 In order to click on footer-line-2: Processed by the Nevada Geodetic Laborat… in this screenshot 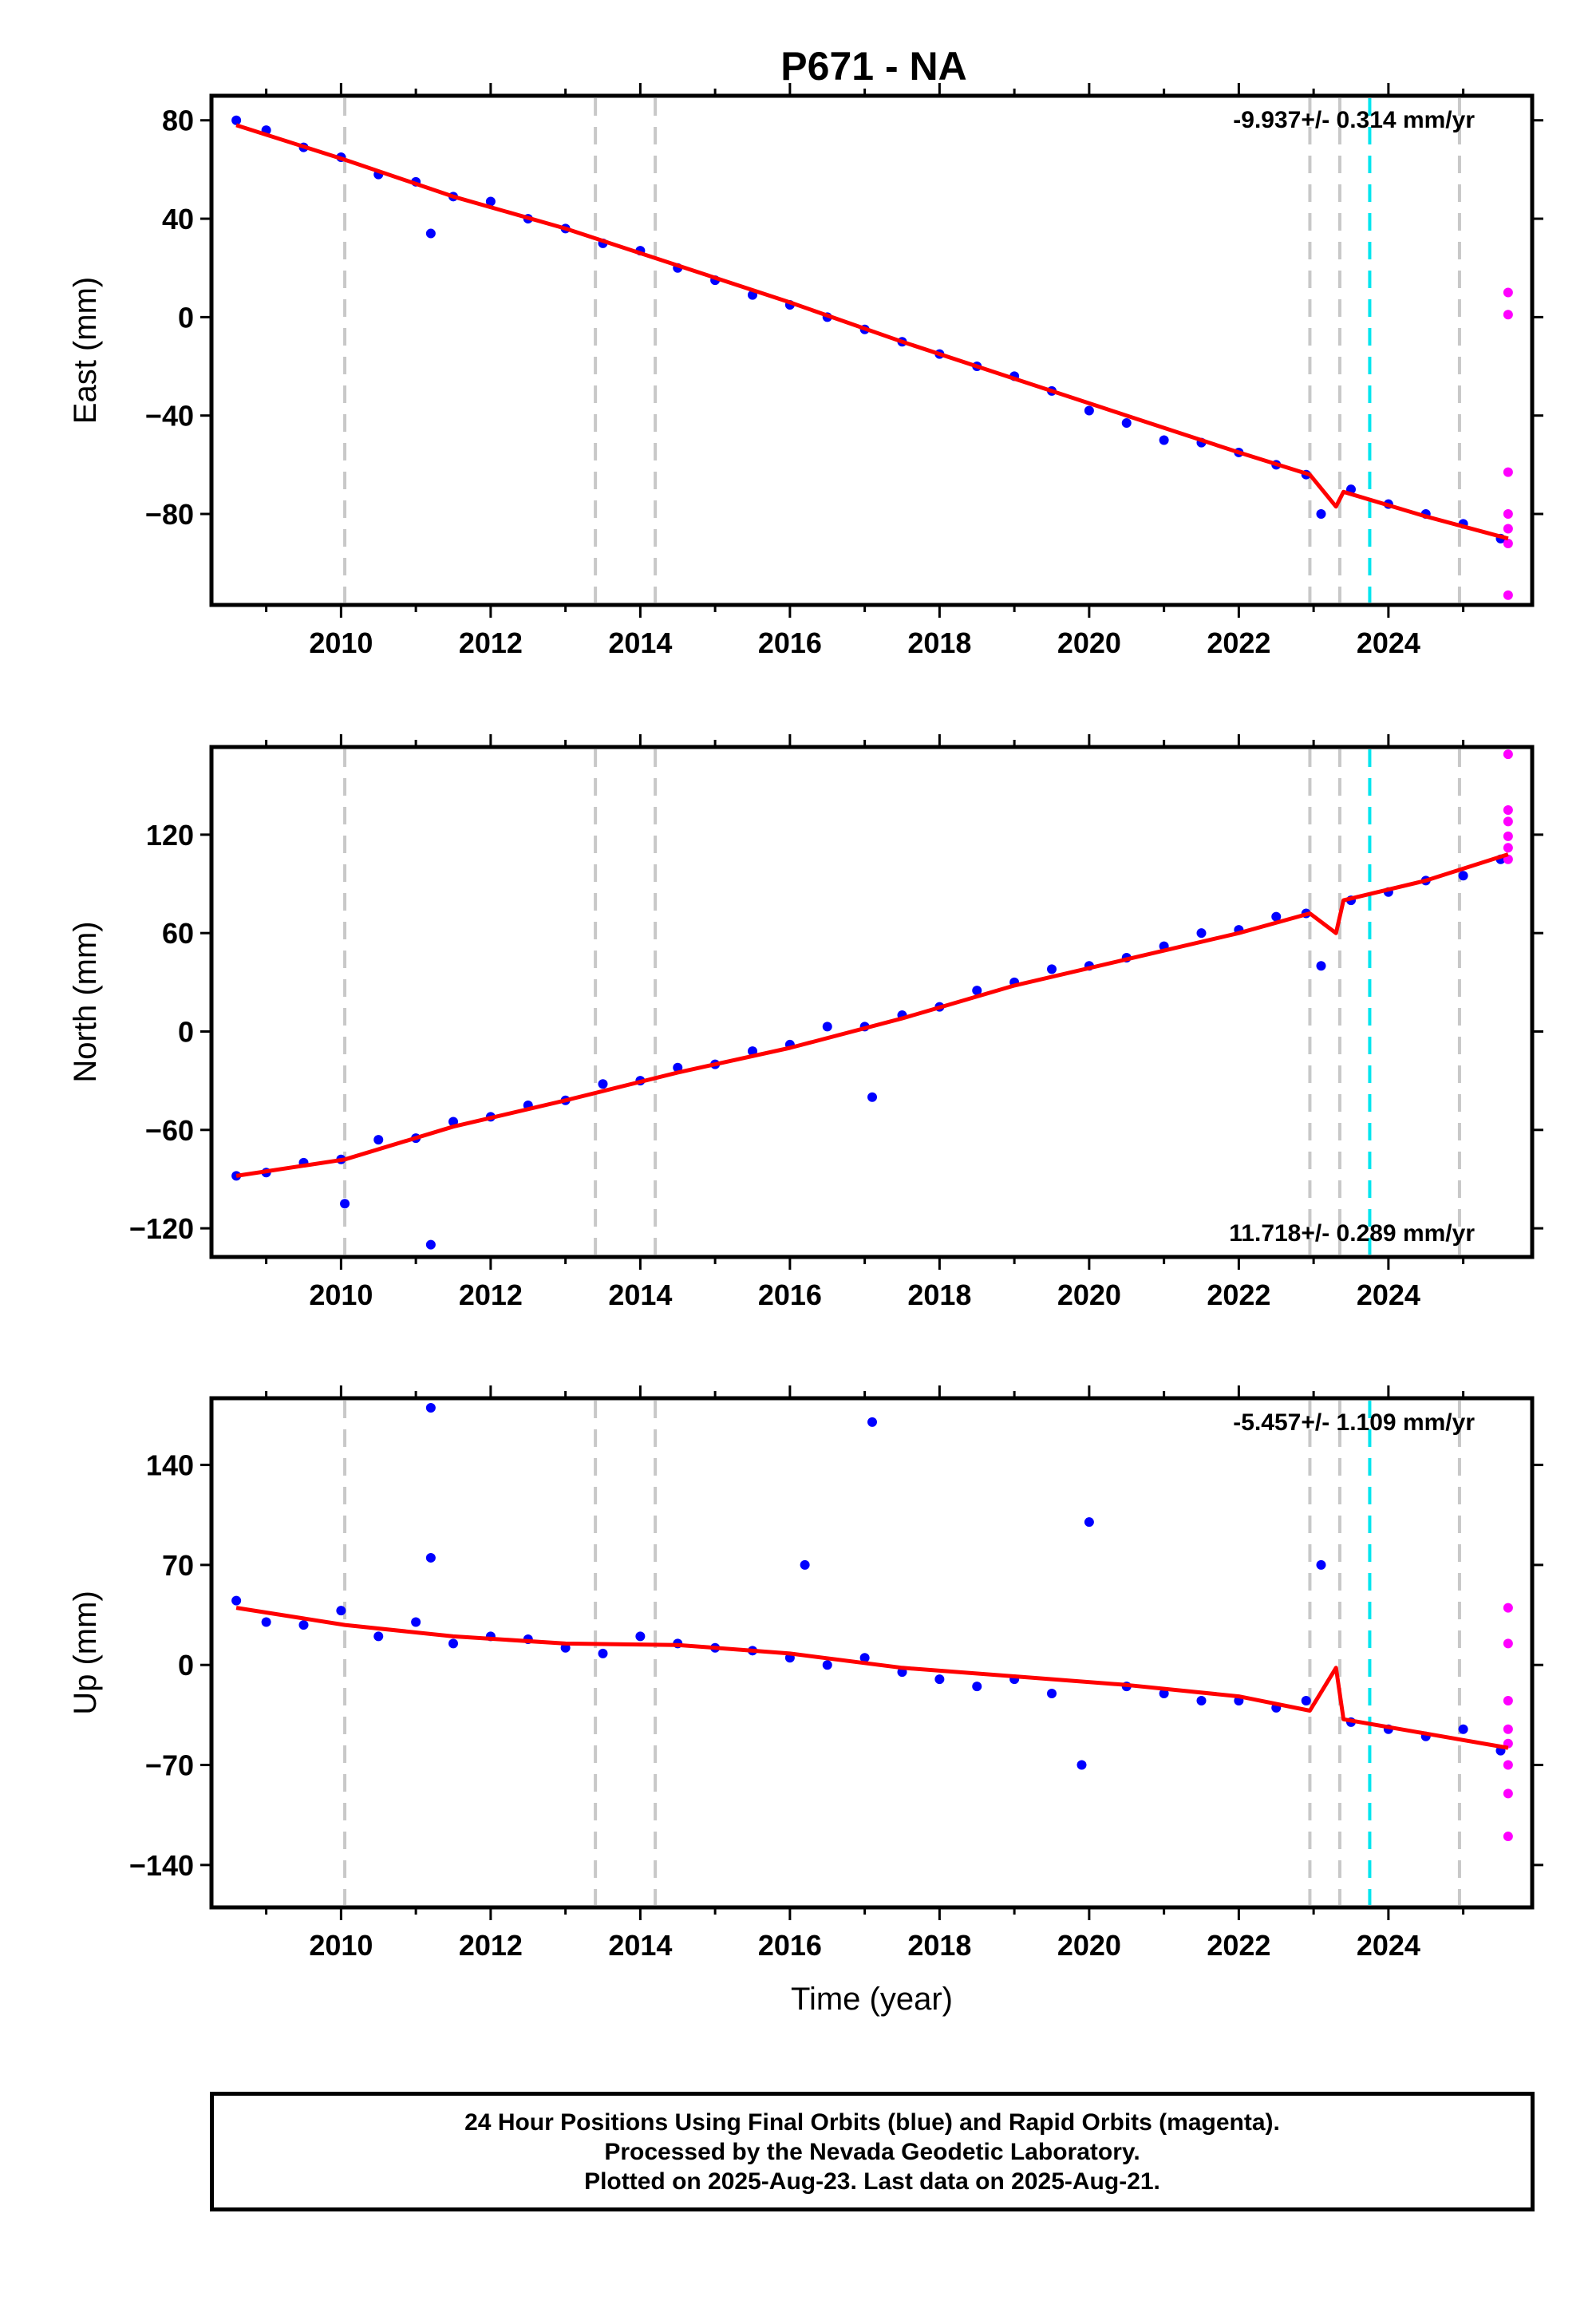, I will do `click(872, 2151)`.